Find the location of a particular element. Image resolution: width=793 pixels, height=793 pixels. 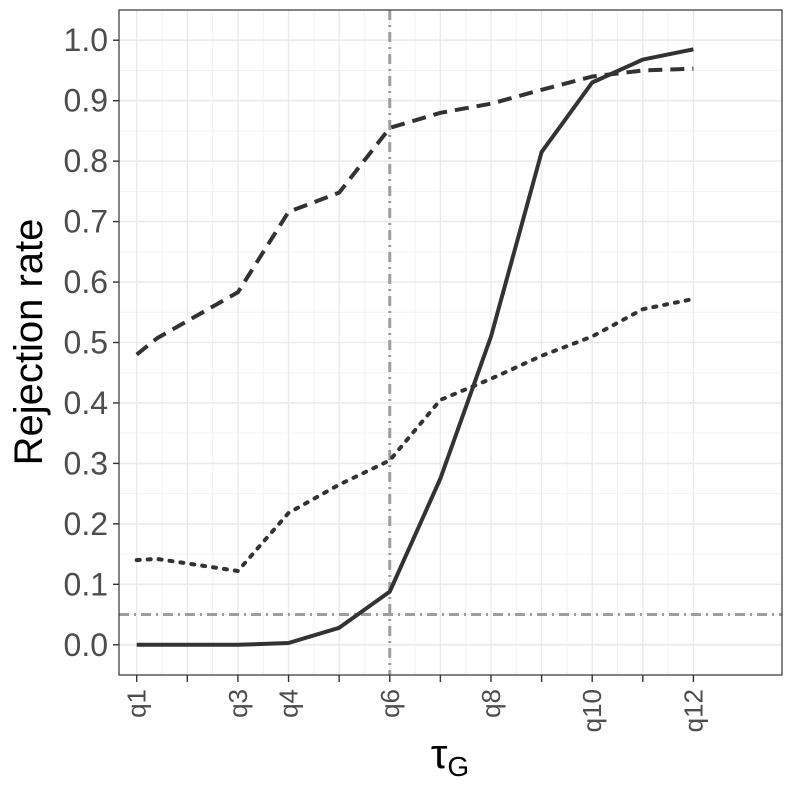

y-tick-label: 0.4 is located at coordinates (86, 403).